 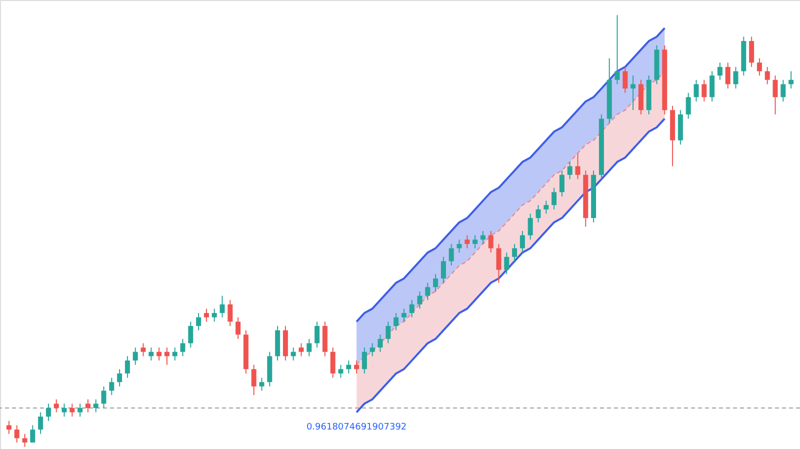 I want to click on annotation: 0.9618074691907392, so click(x=356, y=427).